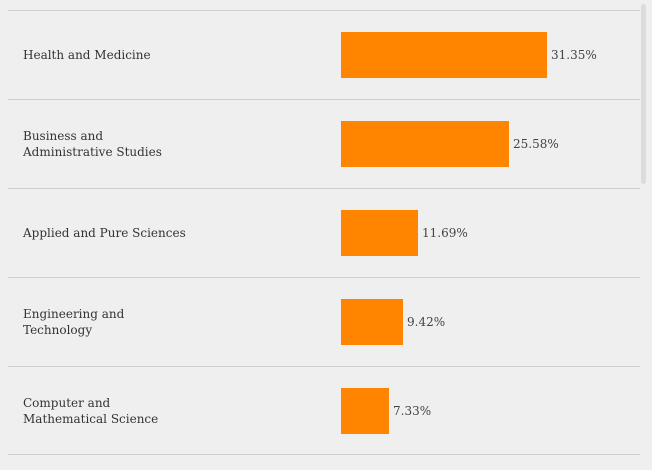 The width and height of the screenshot is (652, 470). Describe the element at coordinates (426, 322) in the screenshot. I see `value-label: 9.42%` at that location.